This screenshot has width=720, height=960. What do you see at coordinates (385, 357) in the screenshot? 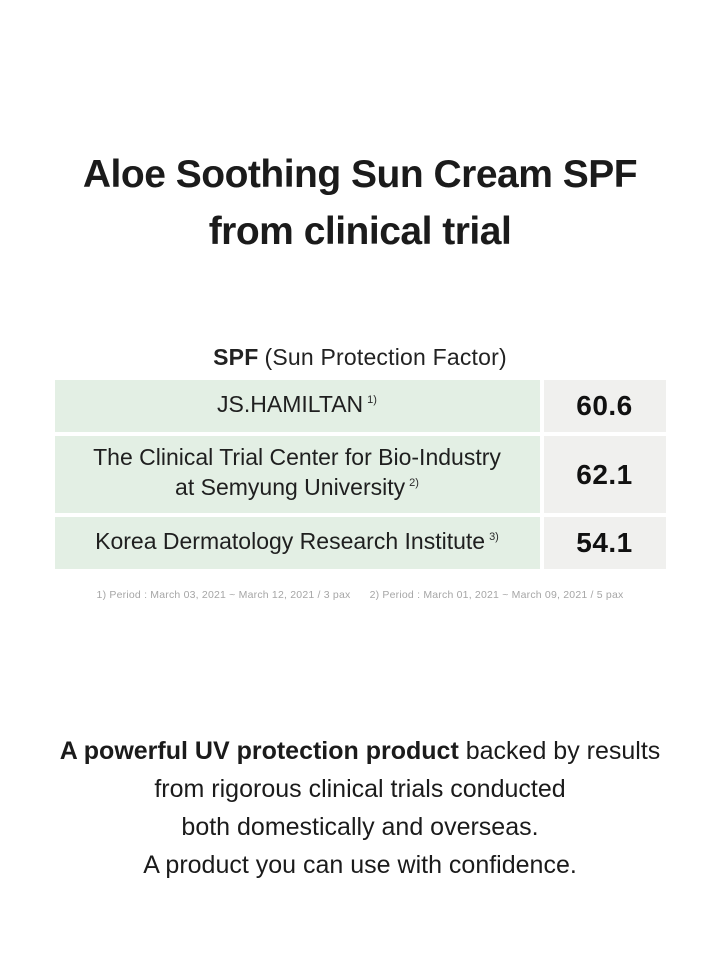
I see `spf-sublabel: (Sun Protection Factor)` at bounding box center [385, 357].